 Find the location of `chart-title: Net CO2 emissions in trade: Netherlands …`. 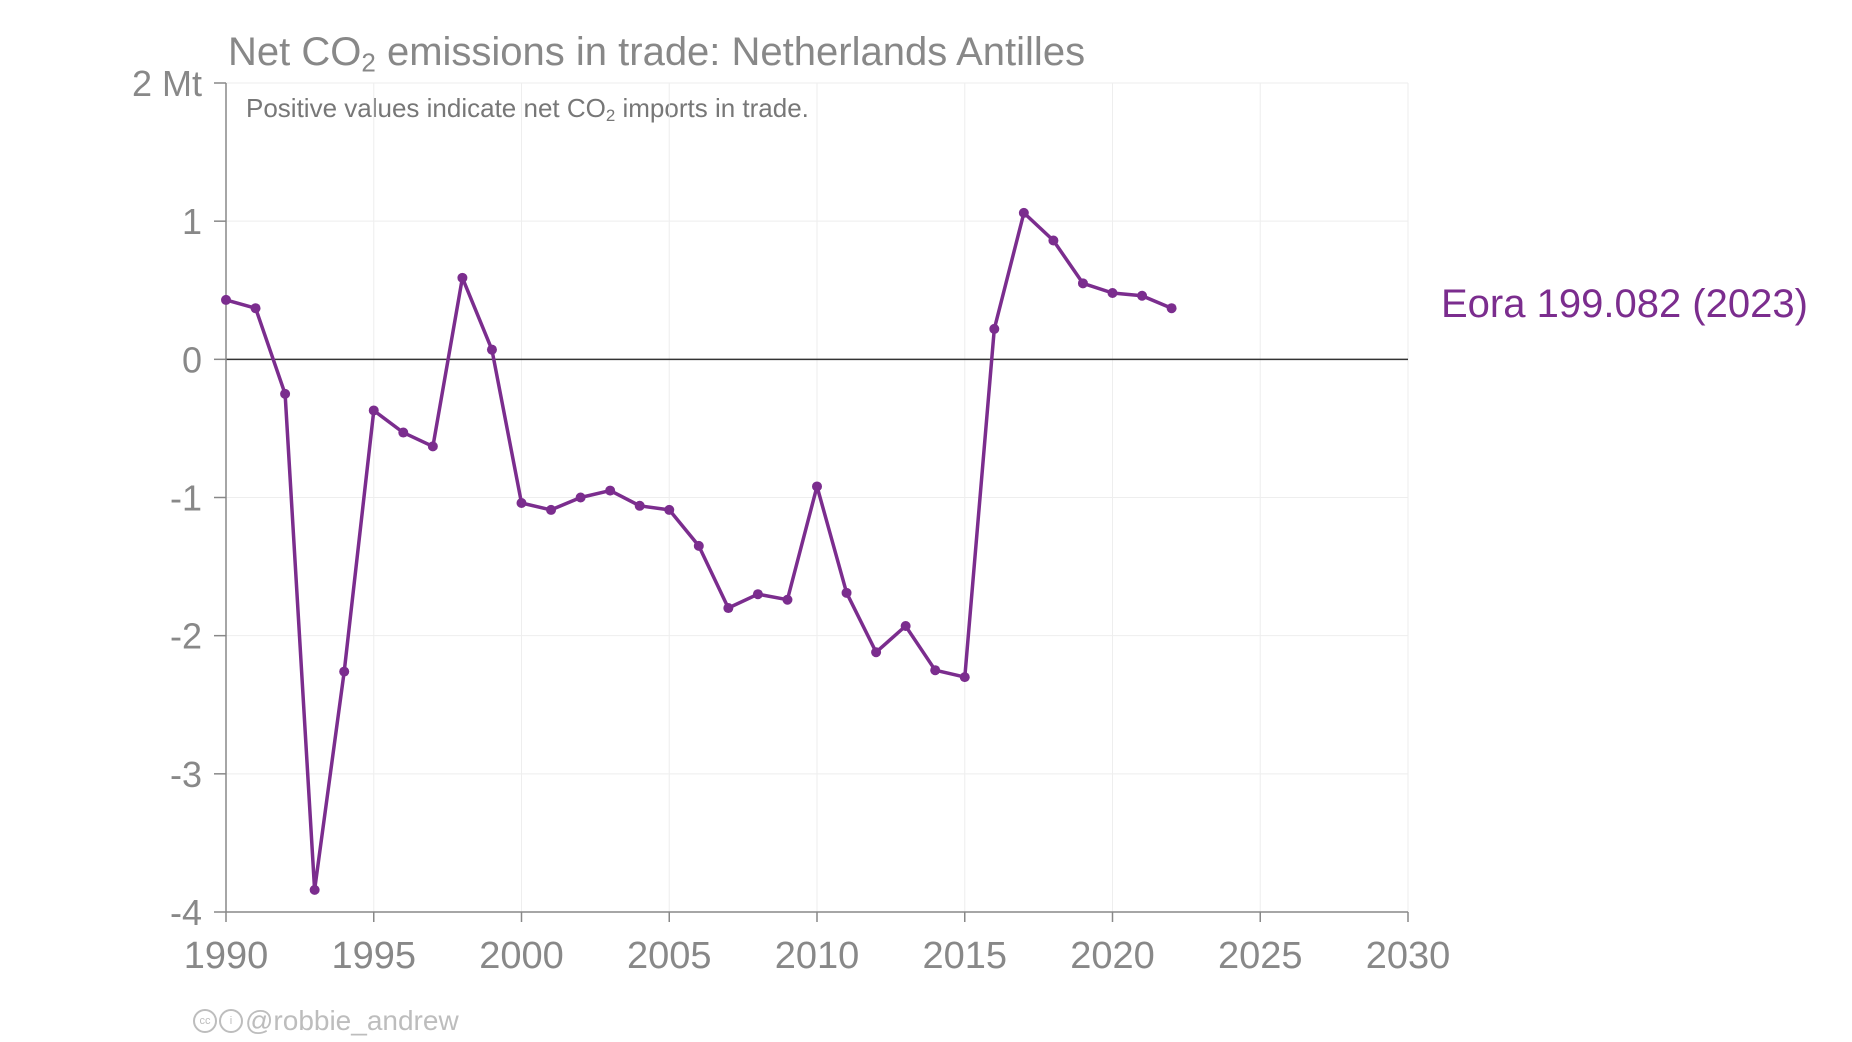

chart-title: Net CO2 emissions in trade: Netherlands … is located at coordinates (657, 54).